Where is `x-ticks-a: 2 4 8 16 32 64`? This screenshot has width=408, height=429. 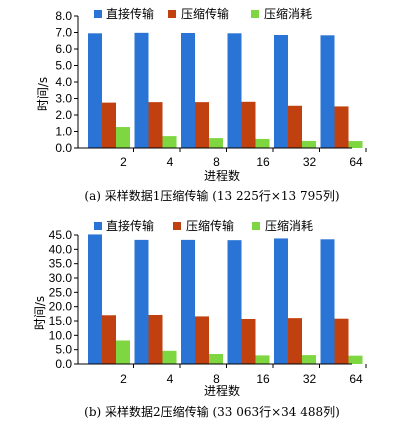 x-ticks-a: 2 4 8 16 32 64 is located at coordinates (243, 158).